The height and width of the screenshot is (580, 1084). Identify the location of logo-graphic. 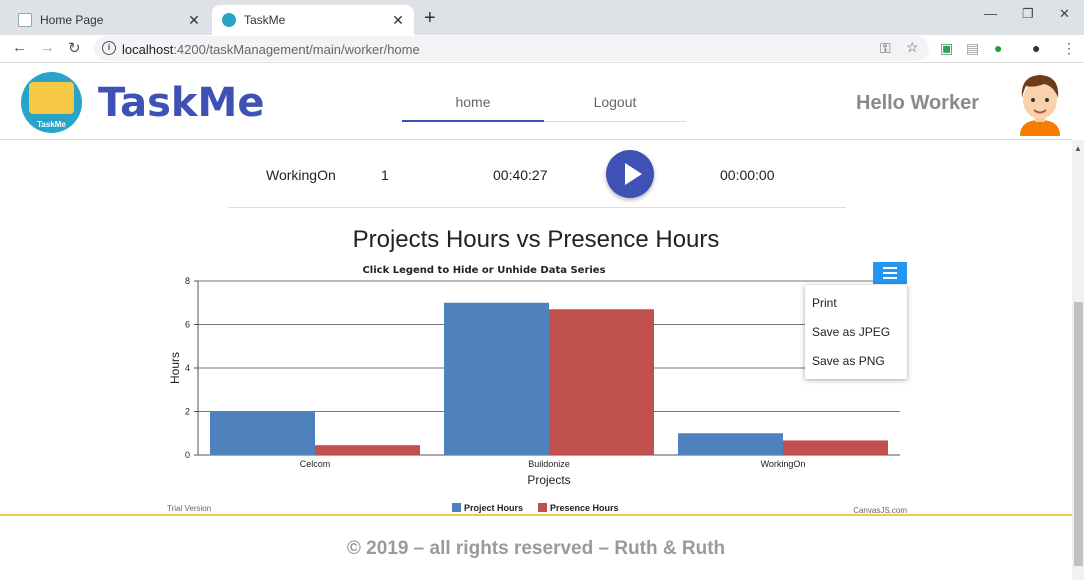
(51, 98).